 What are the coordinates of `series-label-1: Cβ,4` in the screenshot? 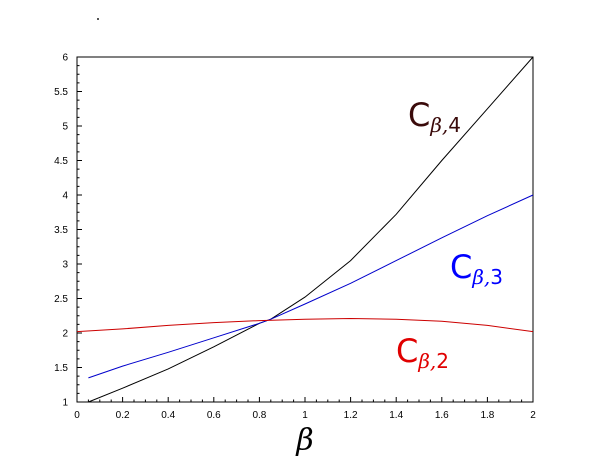 It's located at (434, 116).